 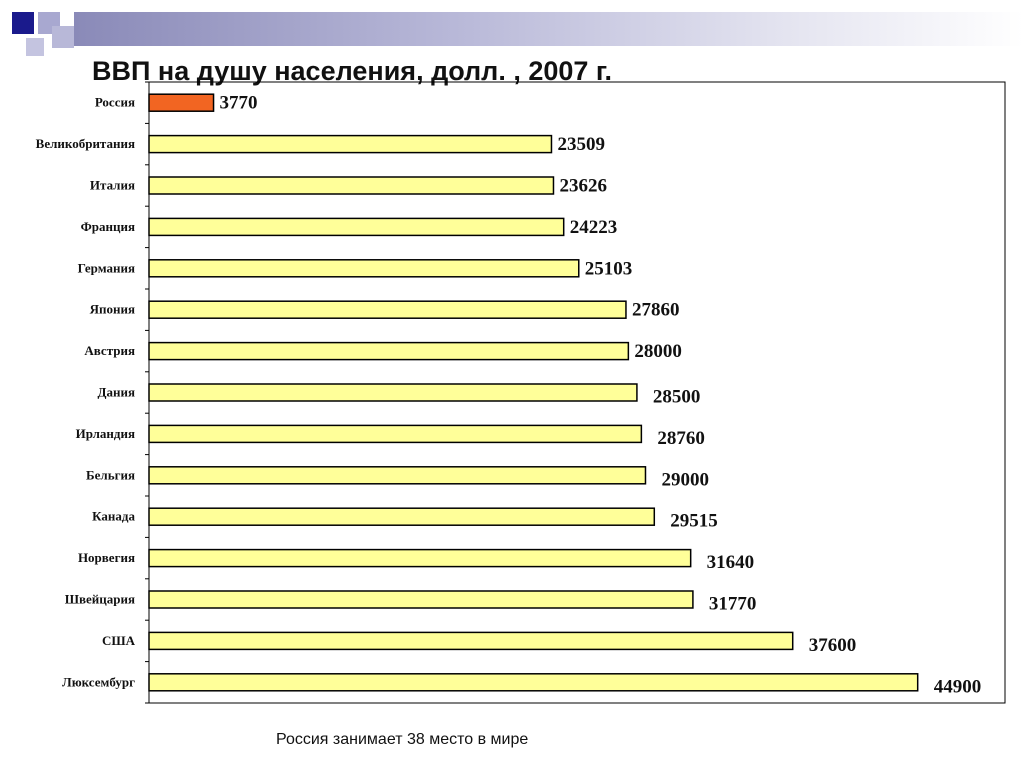 What do you see at coordinates (239, 103) in the screenshot?
I see `data-label: 3770` at bounding box center [239, 103].